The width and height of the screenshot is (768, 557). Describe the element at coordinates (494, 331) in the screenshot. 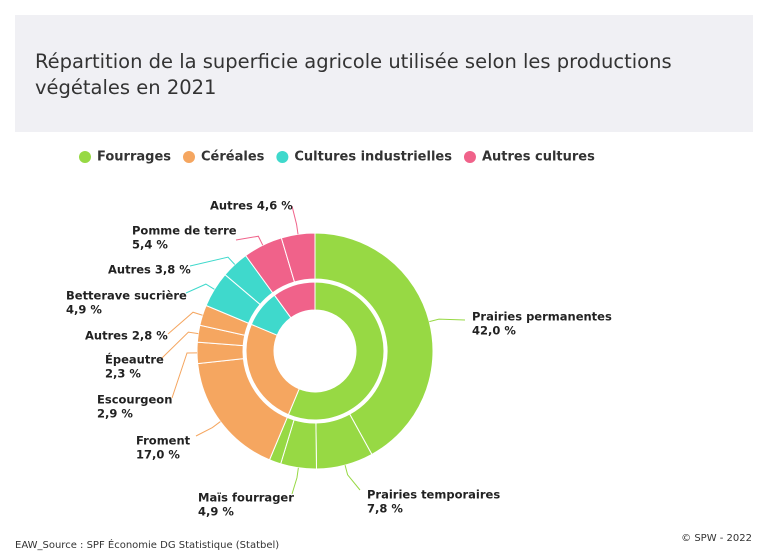

I see `slice-value-label: 42,0 %` at that location.